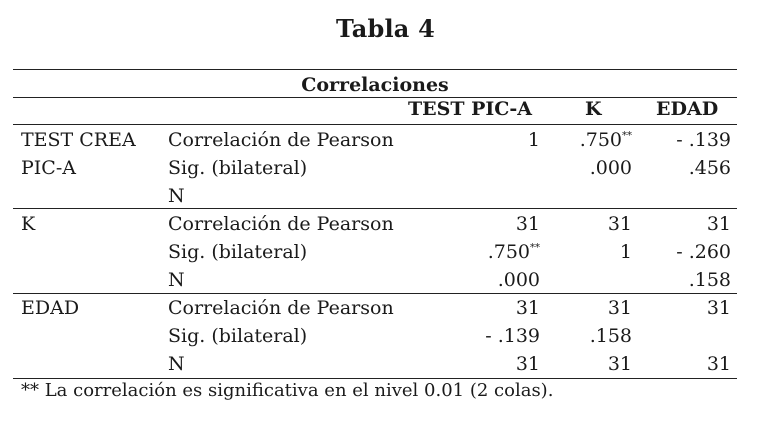 The height and width of the screenshot is (433, 771). I want to click on col-header-edad: EDAD, so click(687, 109).